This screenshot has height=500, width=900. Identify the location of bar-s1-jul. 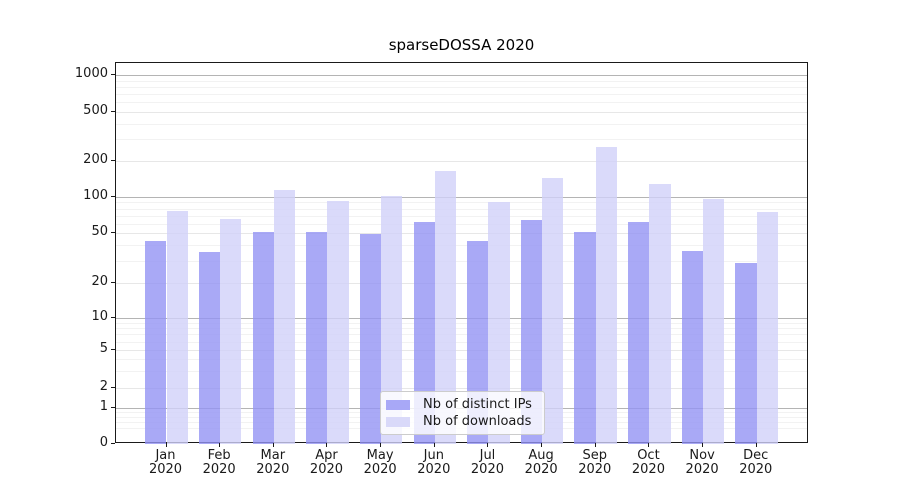
(499, 323).